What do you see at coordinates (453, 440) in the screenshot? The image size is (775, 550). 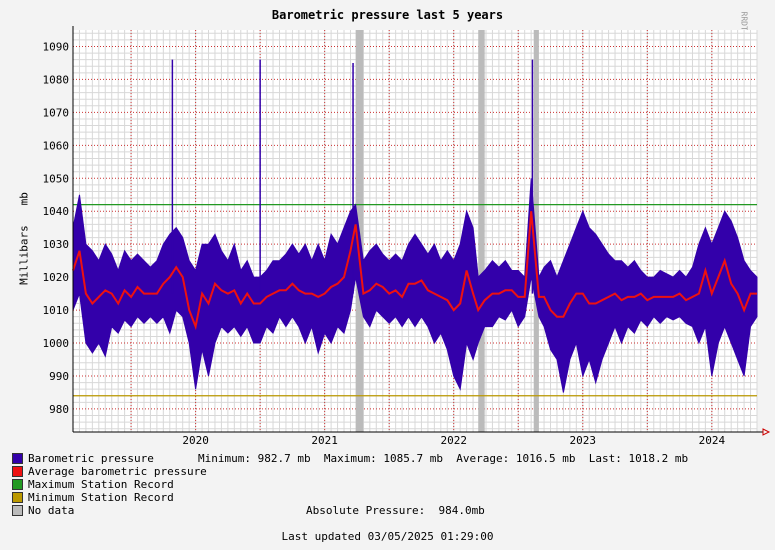 I see `x-tick-label: 2022` at bounding box center [453, 440].